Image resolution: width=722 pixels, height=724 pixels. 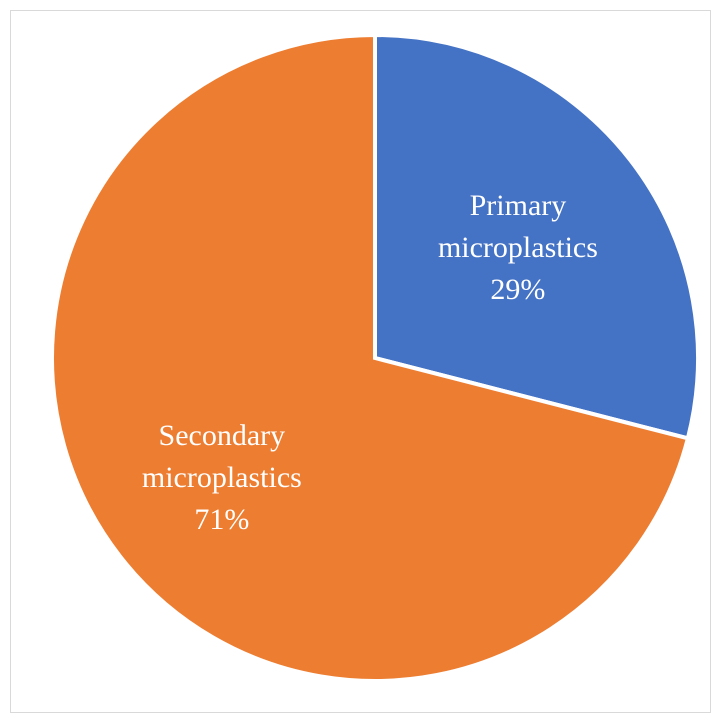 What do you see at coordinates (517, 289) in the screenshot?
I see `data-label-value: 29%` at bounding box center [517, 289].